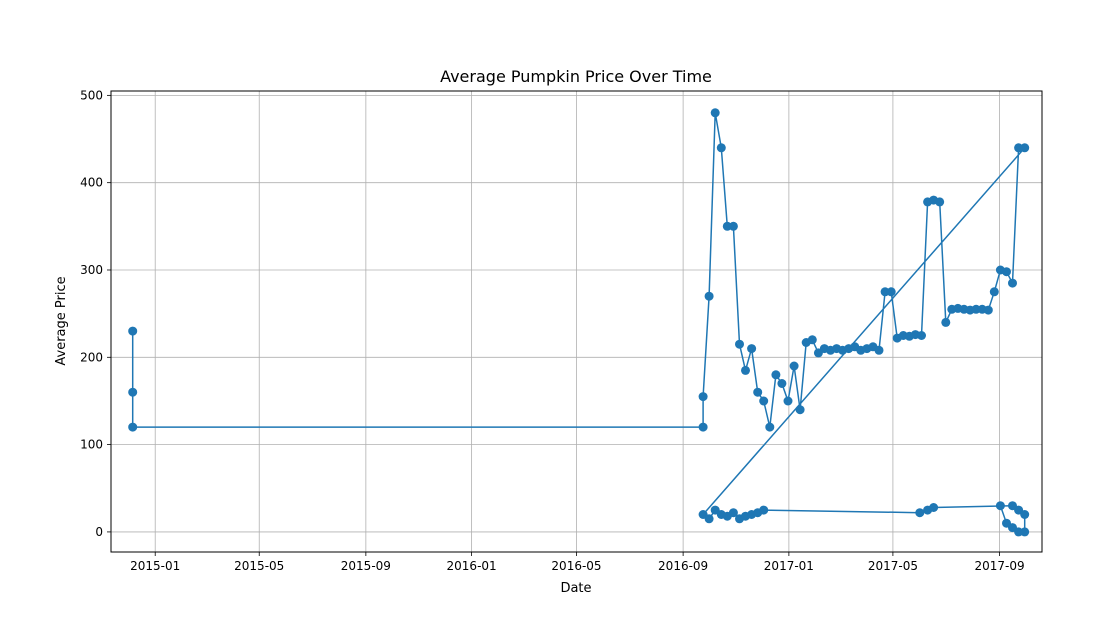 Image resolution: width=1104 pixels, height=643 pixels. What do you see at coordinates (999, 566) in the screenshot?
I see `x-tick-label: 2017-09` at bounding box center [999, 566].